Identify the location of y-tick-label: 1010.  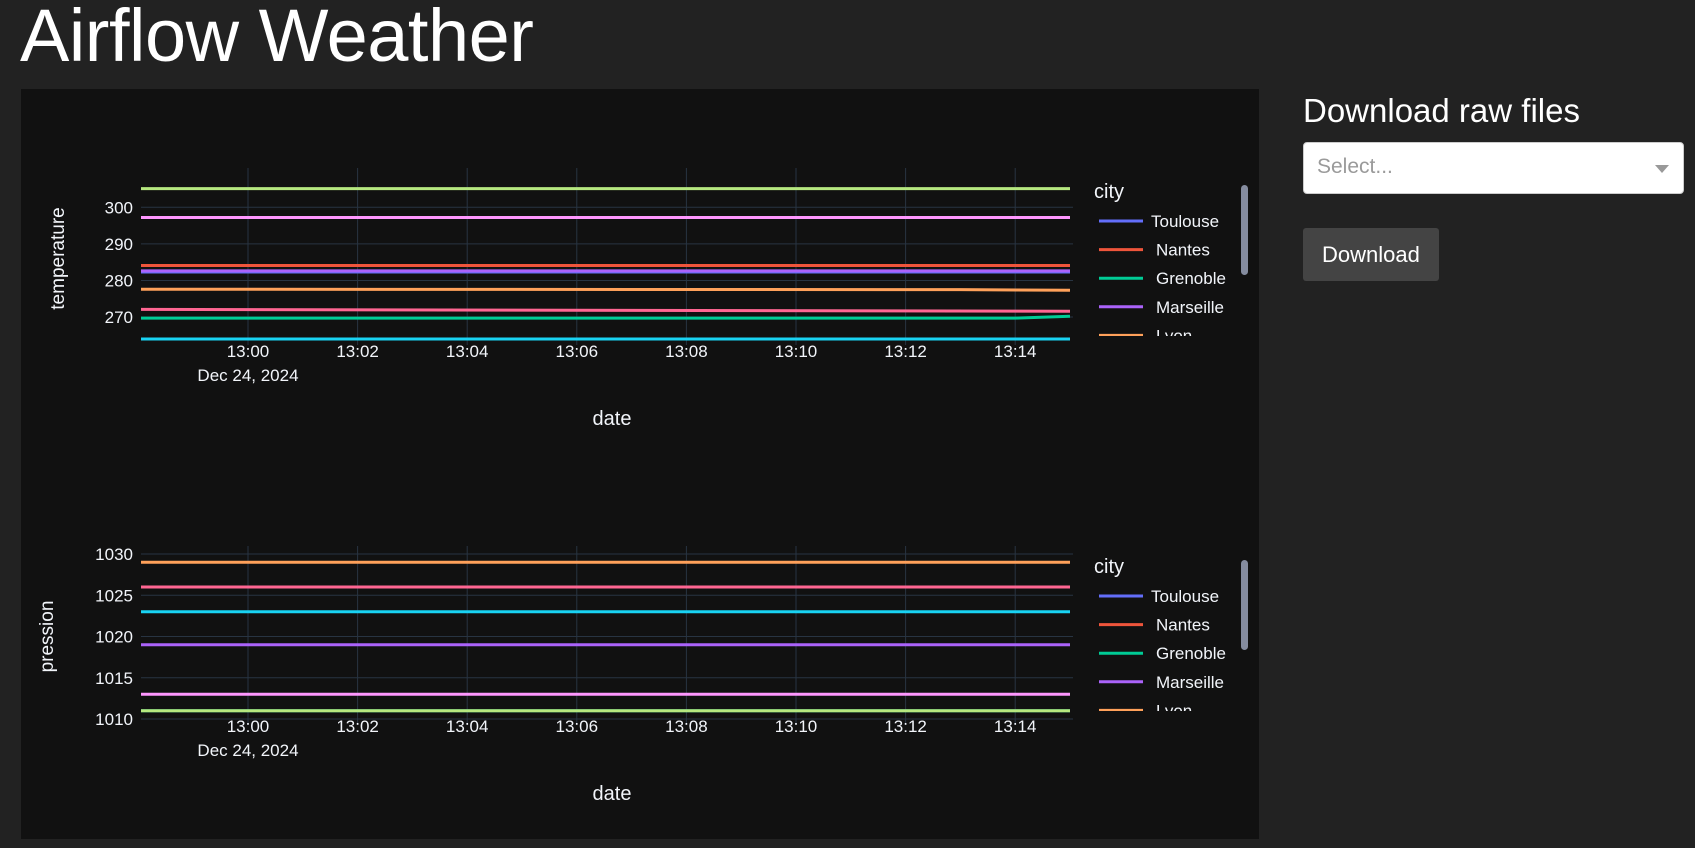
(114, 719).